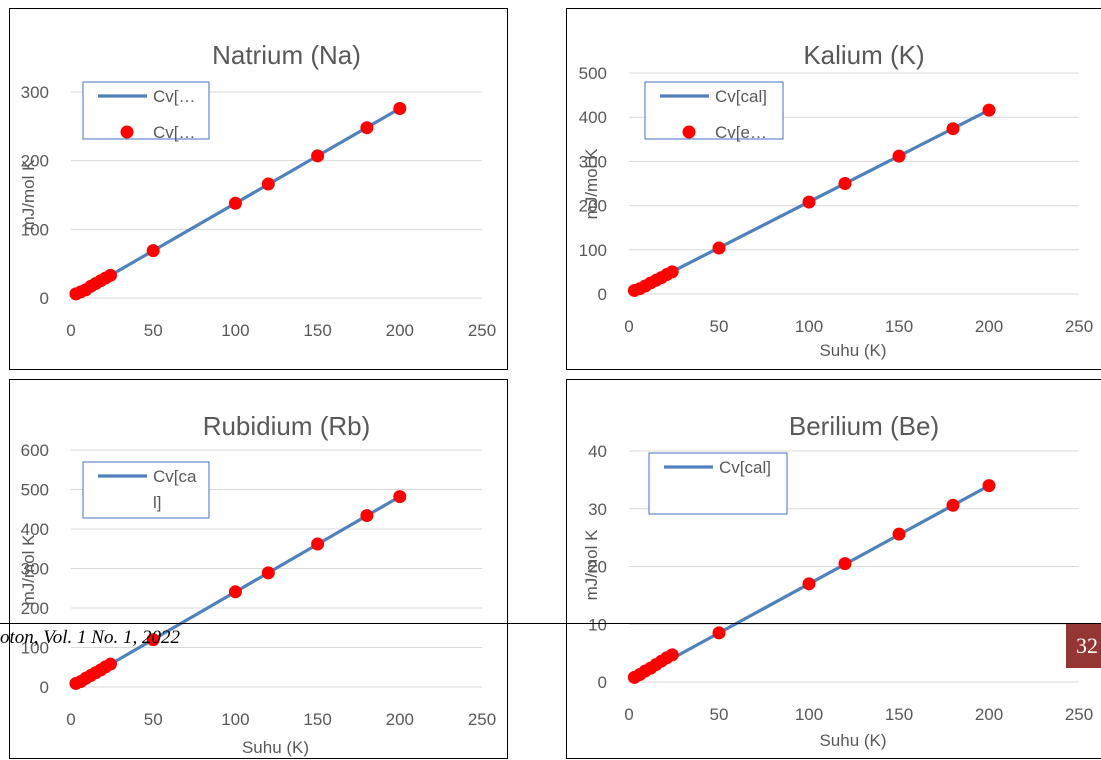 Image resolution: width=1101 pixels, height=760 pixels. Describe the element at coordinates (175, 476) in the screenshot. I see `legend-label: Cv[ca` at that location.